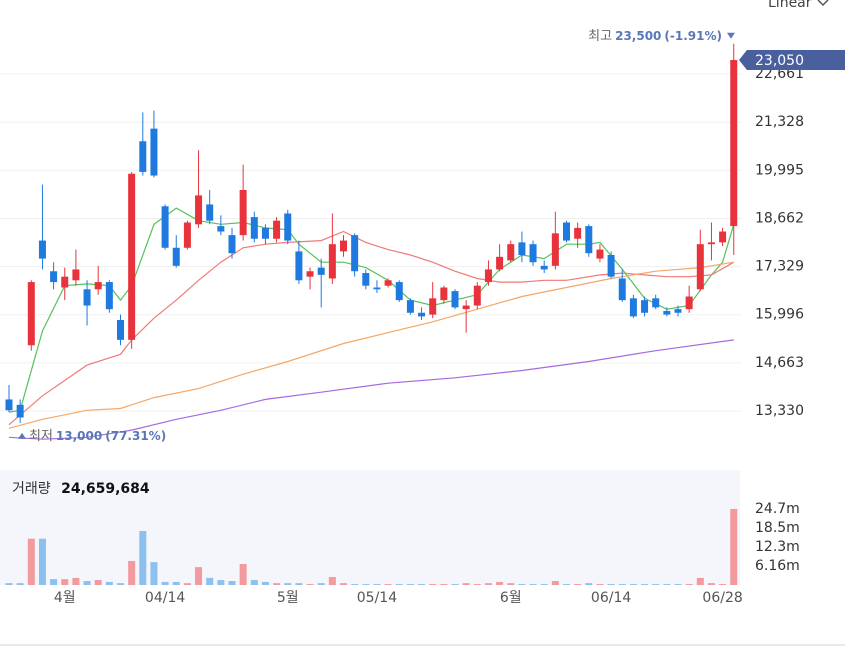  Describe the element at coordinates (777, 509) in the screenshot. I see `volume-tick-label: 24.7m` at that location.